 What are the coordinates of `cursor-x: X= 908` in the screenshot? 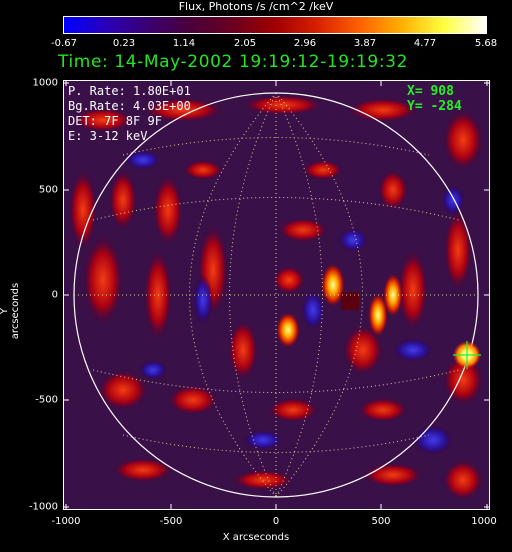 It's located at (430, 91).